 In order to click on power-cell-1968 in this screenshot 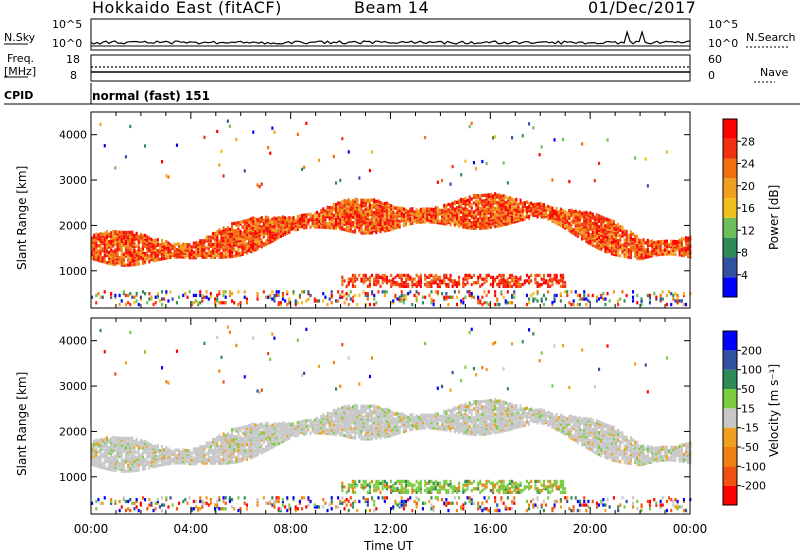, I will do `click(399, 227)`.